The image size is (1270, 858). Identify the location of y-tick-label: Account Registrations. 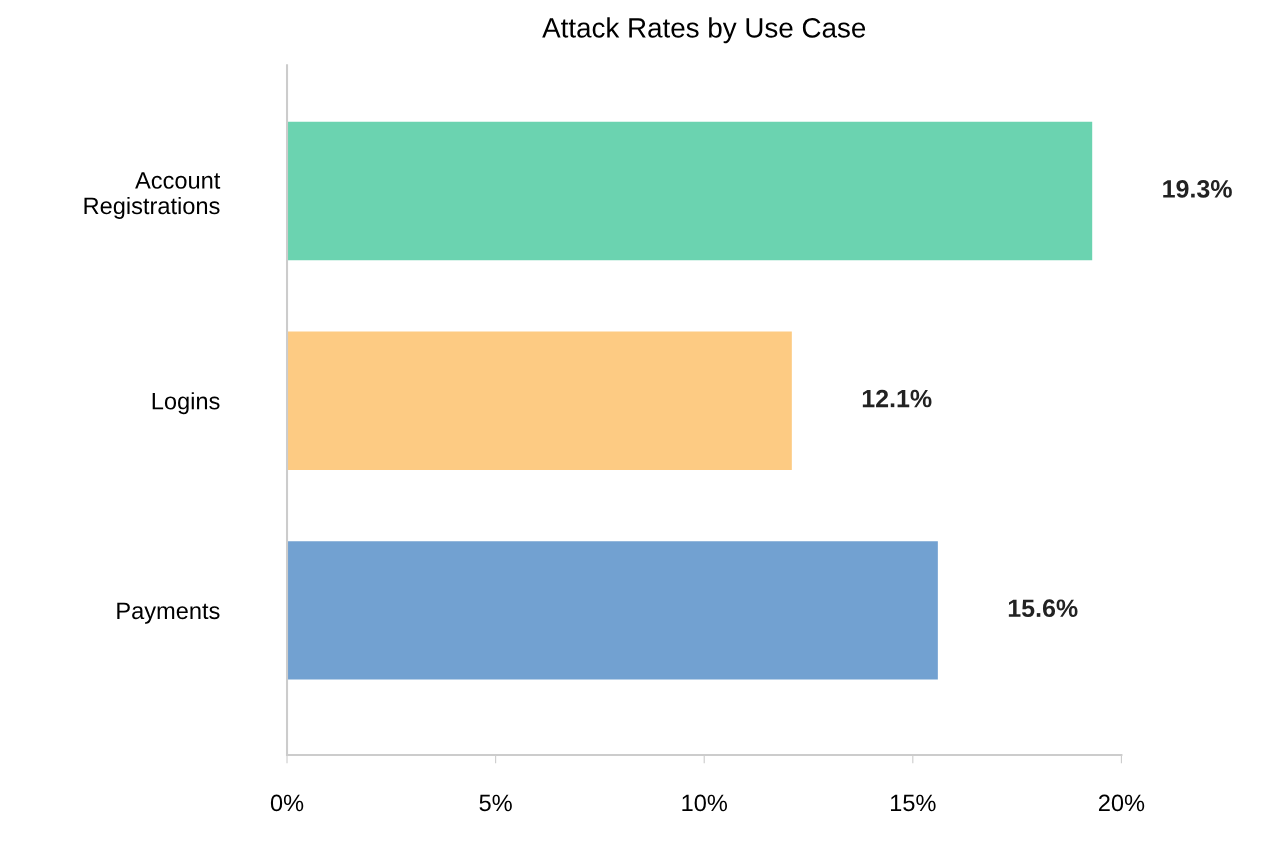
(152, 195).